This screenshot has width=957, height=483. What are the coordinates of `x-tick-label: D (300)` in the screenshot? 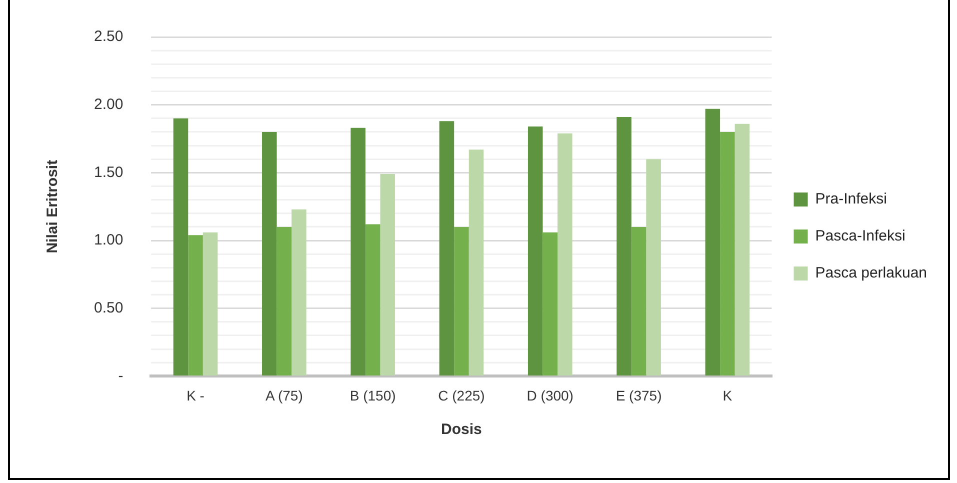 It's located at (550, 395).